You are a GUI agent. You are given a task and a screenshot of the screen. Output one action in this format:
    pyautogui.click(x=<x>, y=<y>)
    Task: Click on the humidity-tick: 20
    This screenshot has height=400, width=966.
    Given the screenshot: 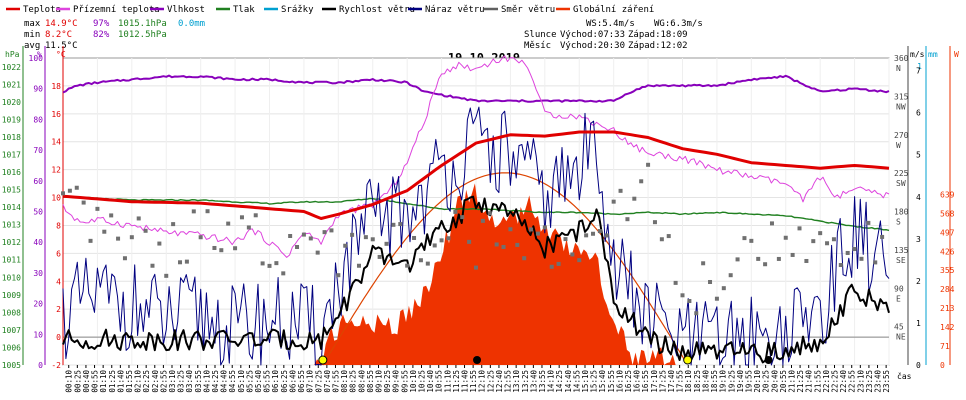 What is the action you would take?
    pyautogui.click(x=38, y=304)
    